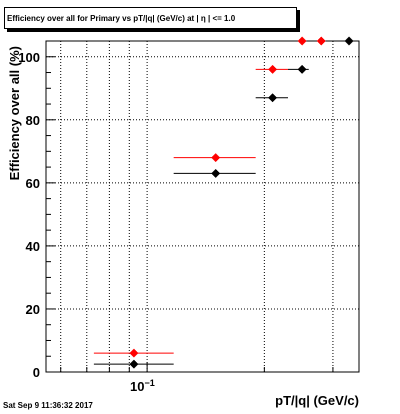 This screenshot has width=400, height=414. I want to click on title-box-shadow-right, so click(298, 21).